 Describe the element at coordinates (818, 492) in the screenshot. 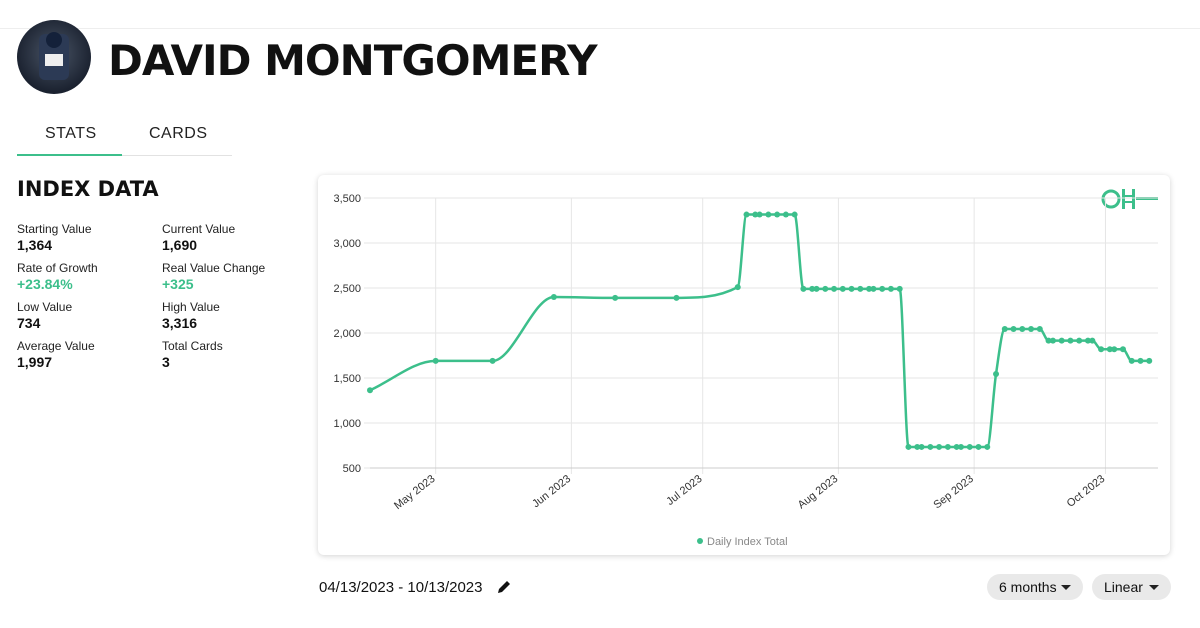

I see `x-tick-label: Aug 2023` at that location.